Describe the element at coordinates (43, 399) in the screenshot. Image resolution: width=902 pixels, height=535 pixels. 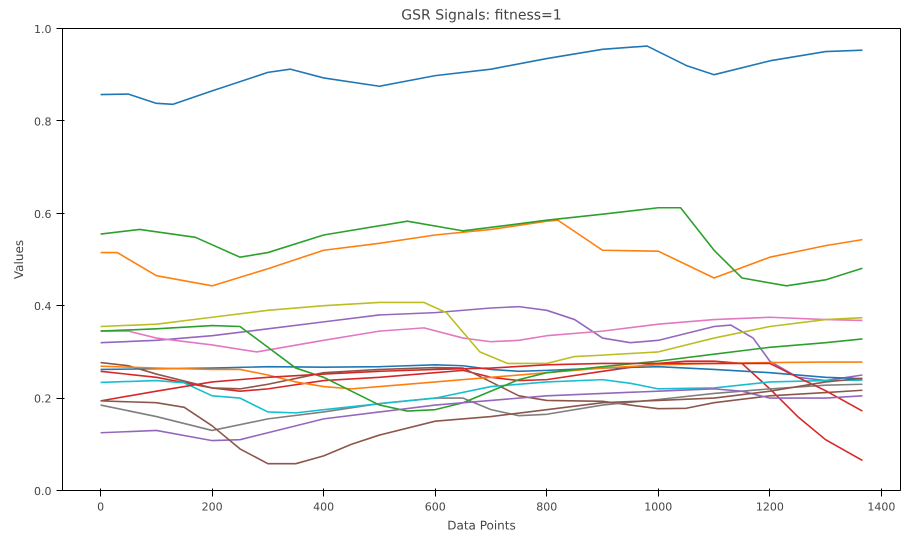
I see `y-tick-label: 0.2` at that location.